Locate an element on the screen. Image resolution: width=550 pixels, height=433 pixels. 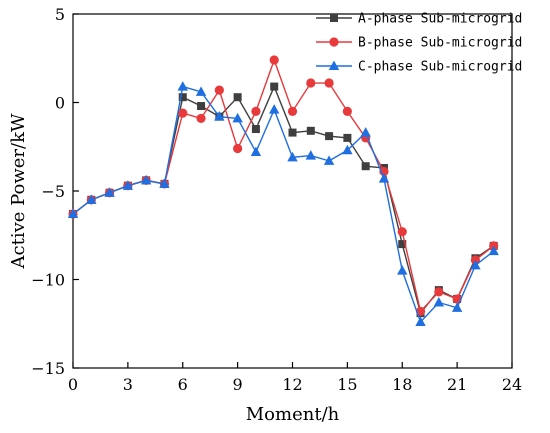
legend-label: C-phase Sub-microgrid is located at coordinates (440, 67).